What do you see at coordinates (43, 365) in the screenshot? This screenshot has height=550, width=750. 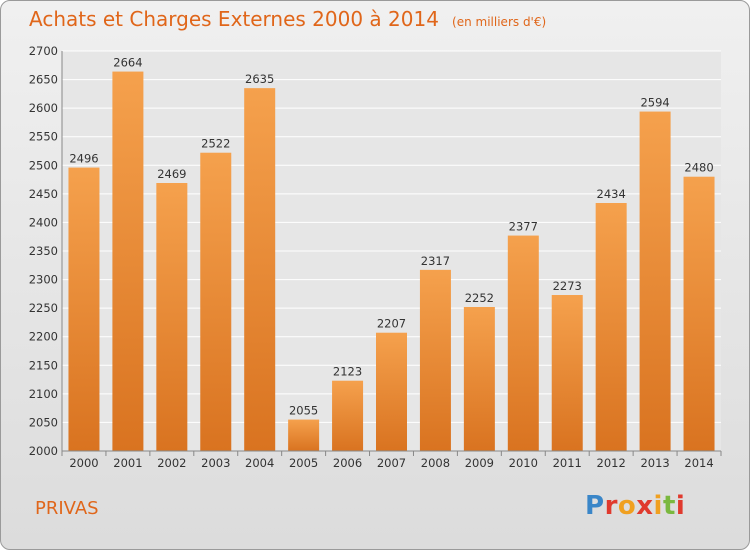 I see `y-tick-label: 2150` at bounding box center [43, 365].